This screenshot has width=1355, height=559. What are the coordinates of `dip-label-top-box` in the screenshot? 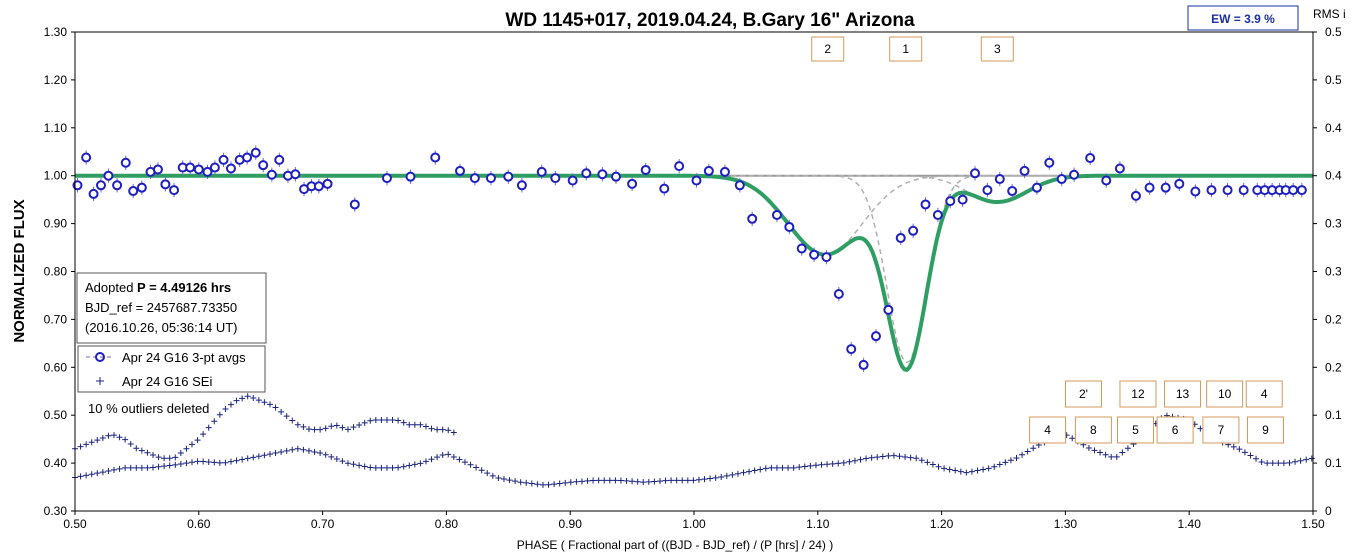 It's located at (906, 49).